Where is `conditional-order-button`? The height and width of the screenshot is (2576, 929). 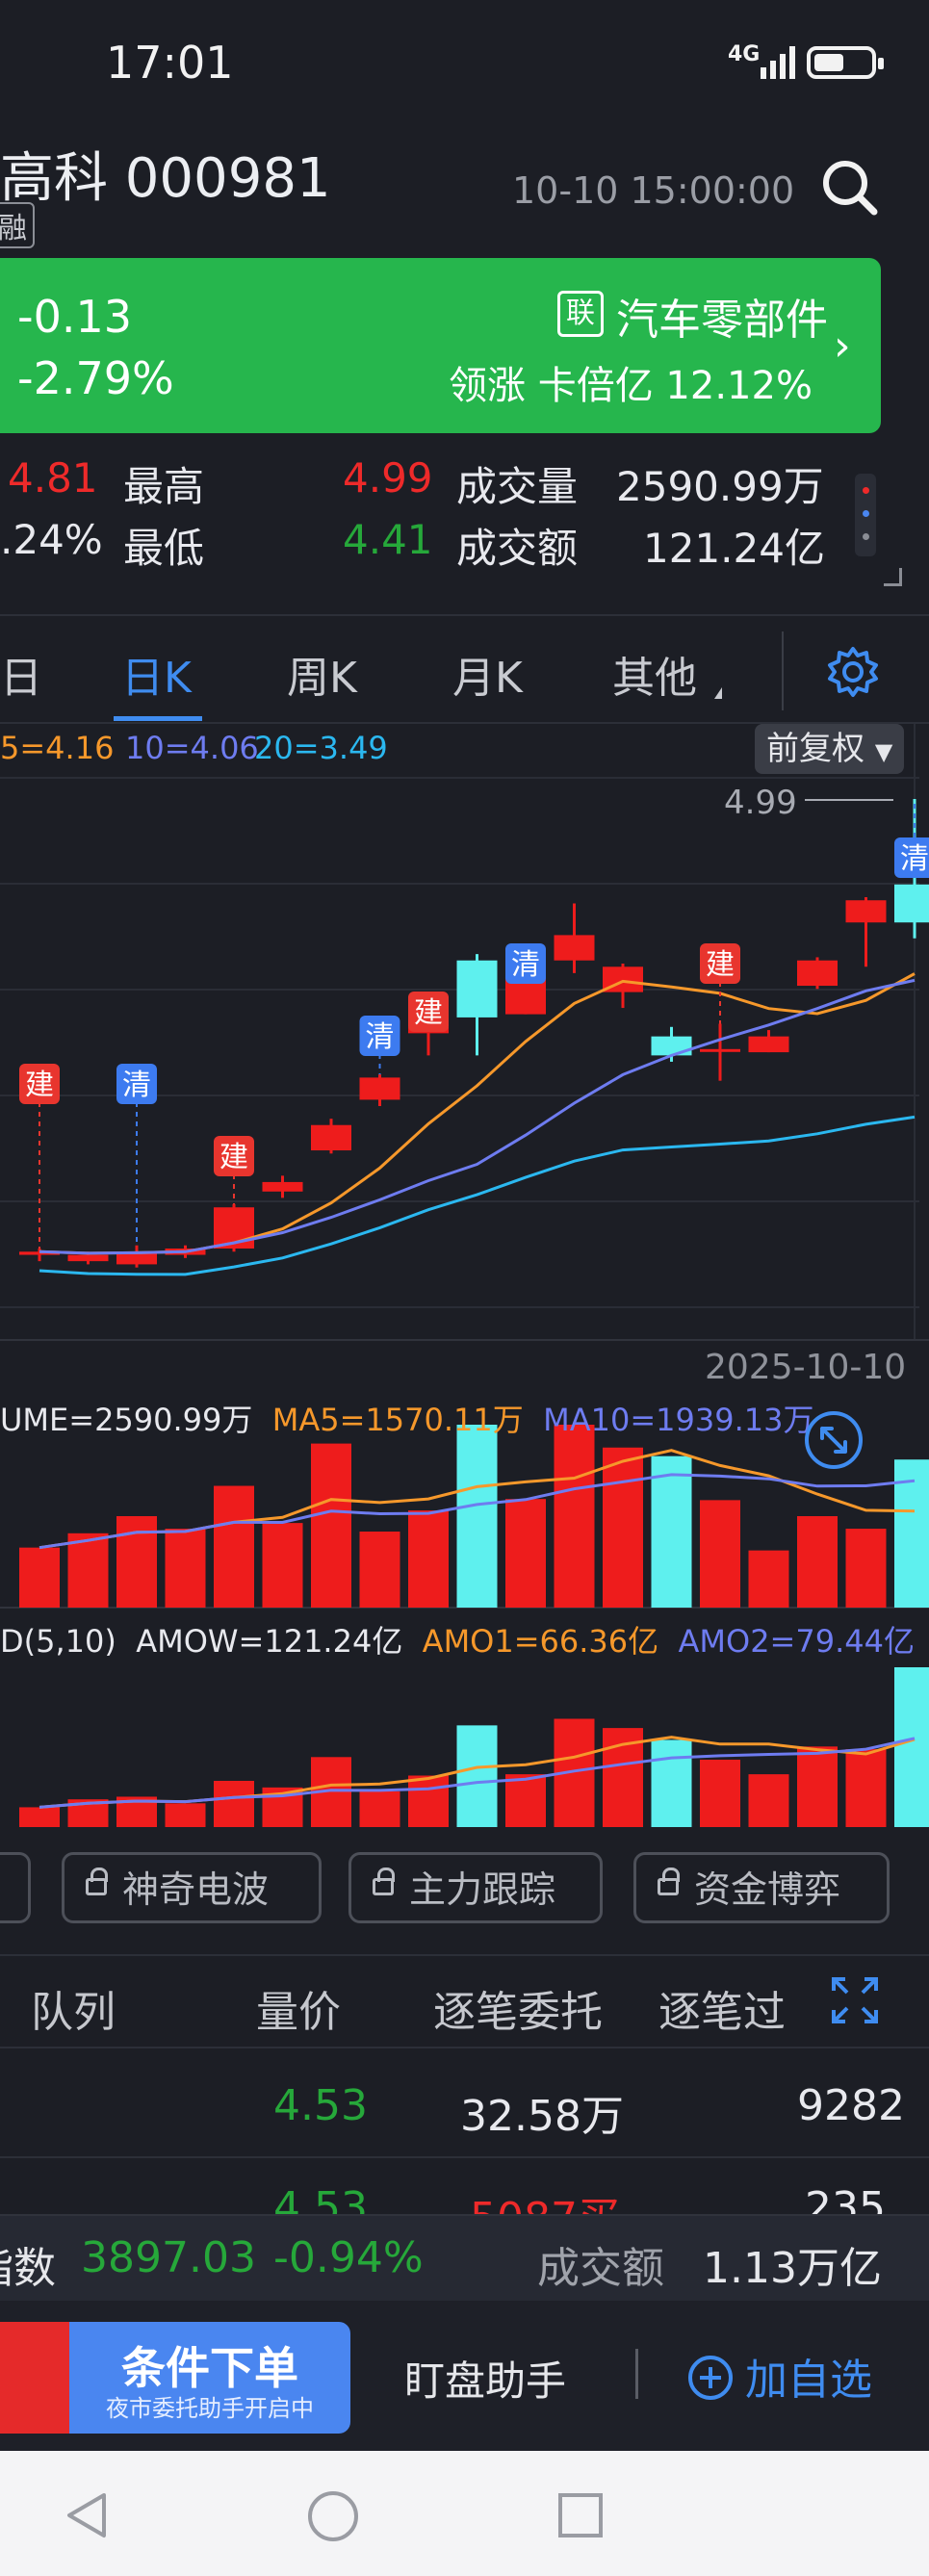 conditional-order-button is located at coordinates (209, 2378).